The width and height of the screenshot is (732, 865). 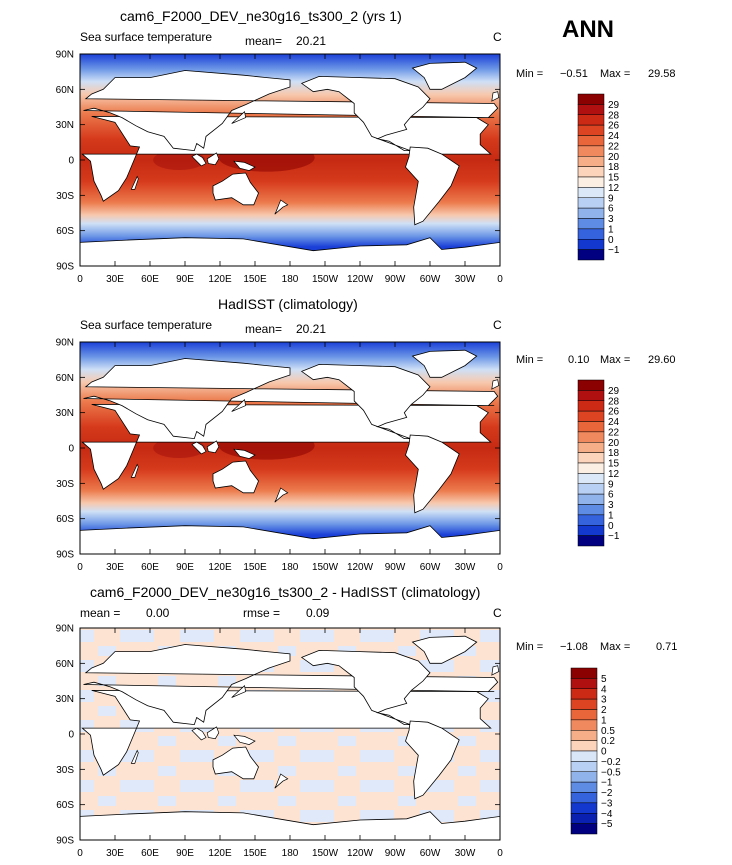 What do you see at coordinates (150, 567) in the screenshot?
I see `lon-tick-label: 60E` at bounding box center [150, 567].